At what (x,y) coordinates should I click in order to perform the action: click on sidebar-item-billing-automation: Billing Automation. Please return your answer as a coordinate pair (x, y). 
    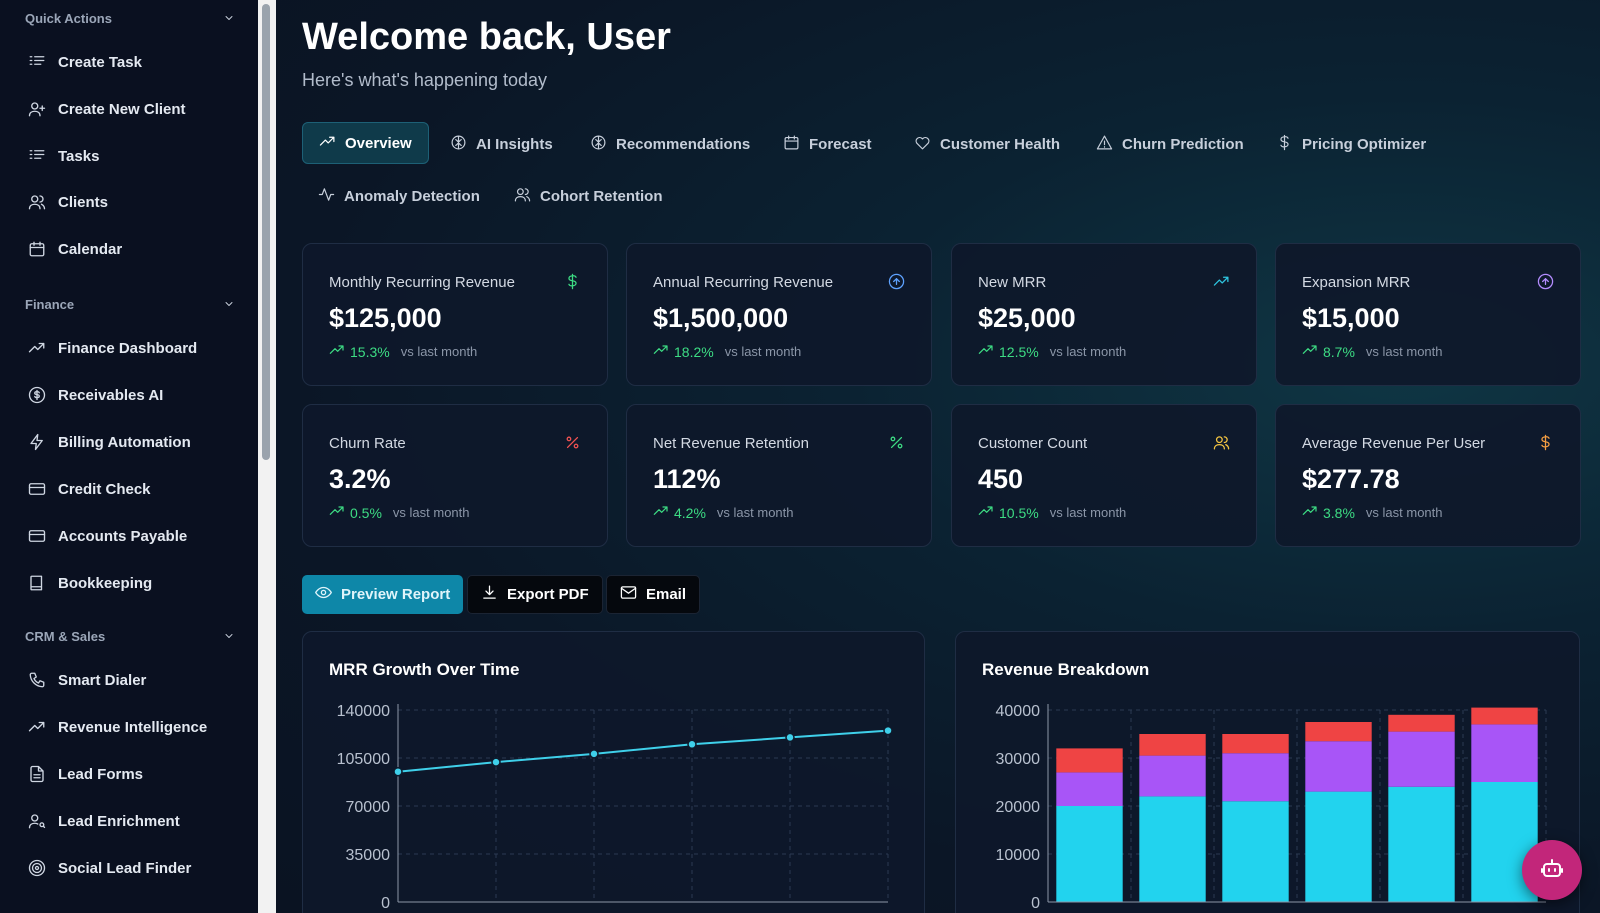
    Looking at the image, I should click on (138, 442).